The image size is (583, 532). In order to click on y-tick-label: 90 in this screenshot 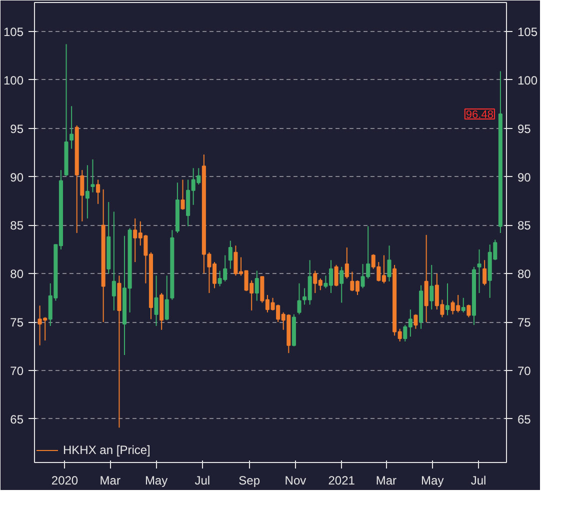, I will do `click(17, 177)`.